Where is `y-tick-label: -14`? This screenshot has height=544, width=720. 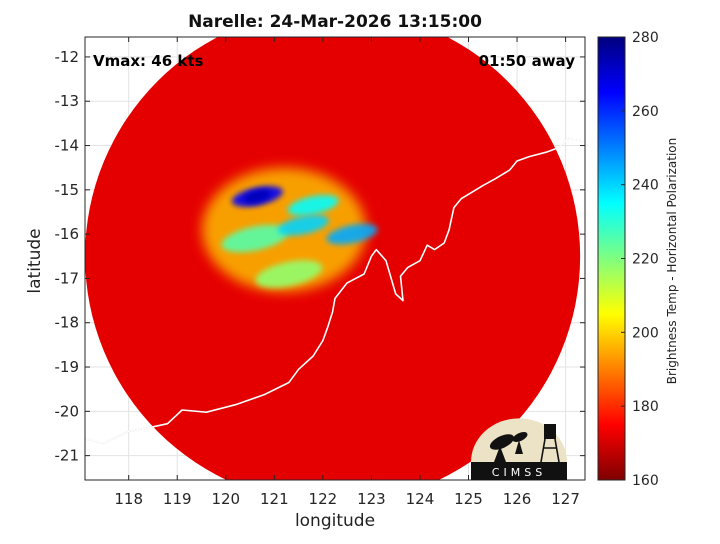
y-tick-label: -14 is located at coordinates (67, 146).